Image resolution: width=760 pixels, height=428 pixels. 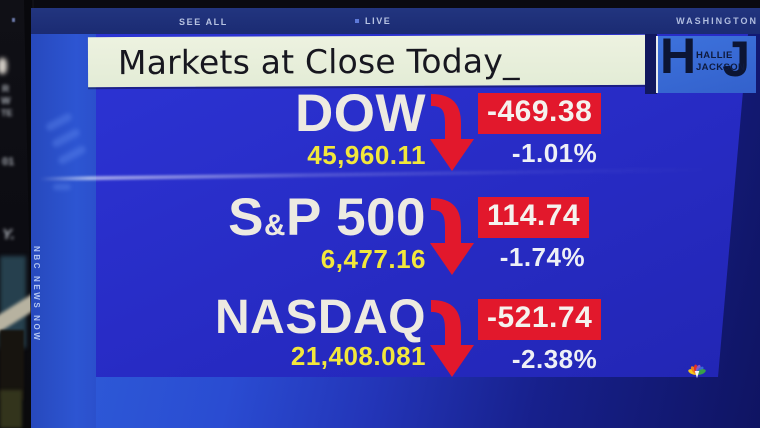 I want to click on live-dot-icon, so click(x=357, y=21).